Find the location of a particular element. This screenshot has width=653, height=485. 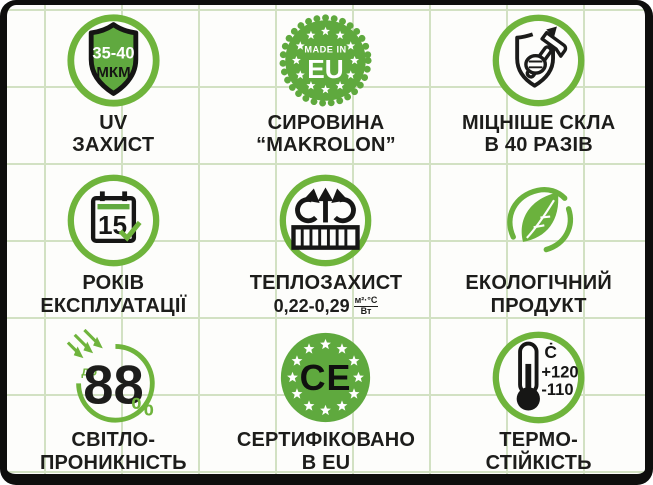

label-line1: СЕРТИФІКОВАНО is located at coordinates (326, 440).